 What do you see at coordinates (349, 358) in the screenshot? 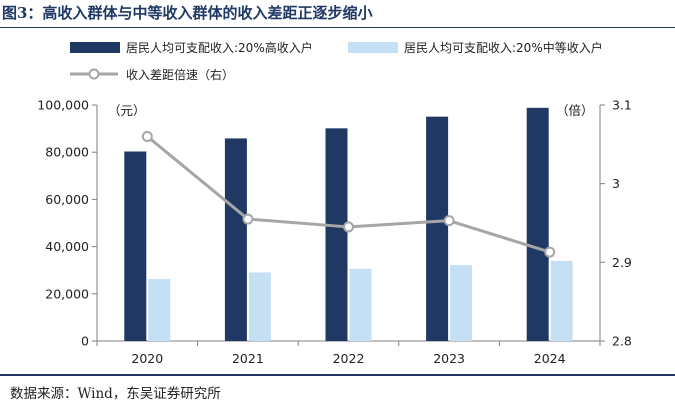
I see `x-tick-label: 2022` at bounding box center [349, 358].